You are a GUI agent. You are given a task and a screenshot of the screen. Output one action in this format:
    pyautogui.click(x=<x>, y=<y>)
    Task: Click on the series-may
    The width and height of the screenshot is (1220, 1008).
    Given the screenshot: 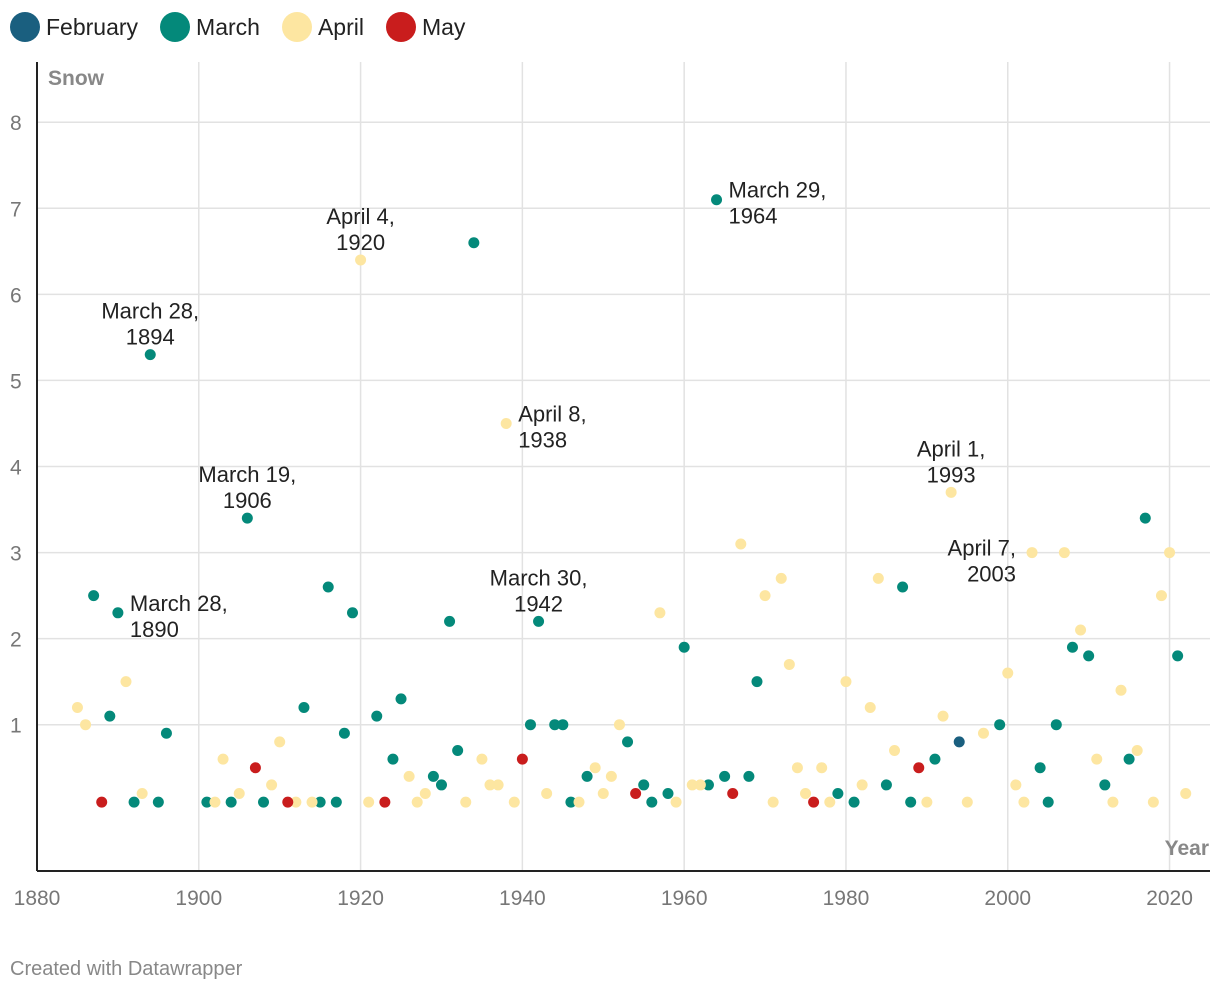 What is the action you would take?
    pyautogui.click(x=510, y=780)
    